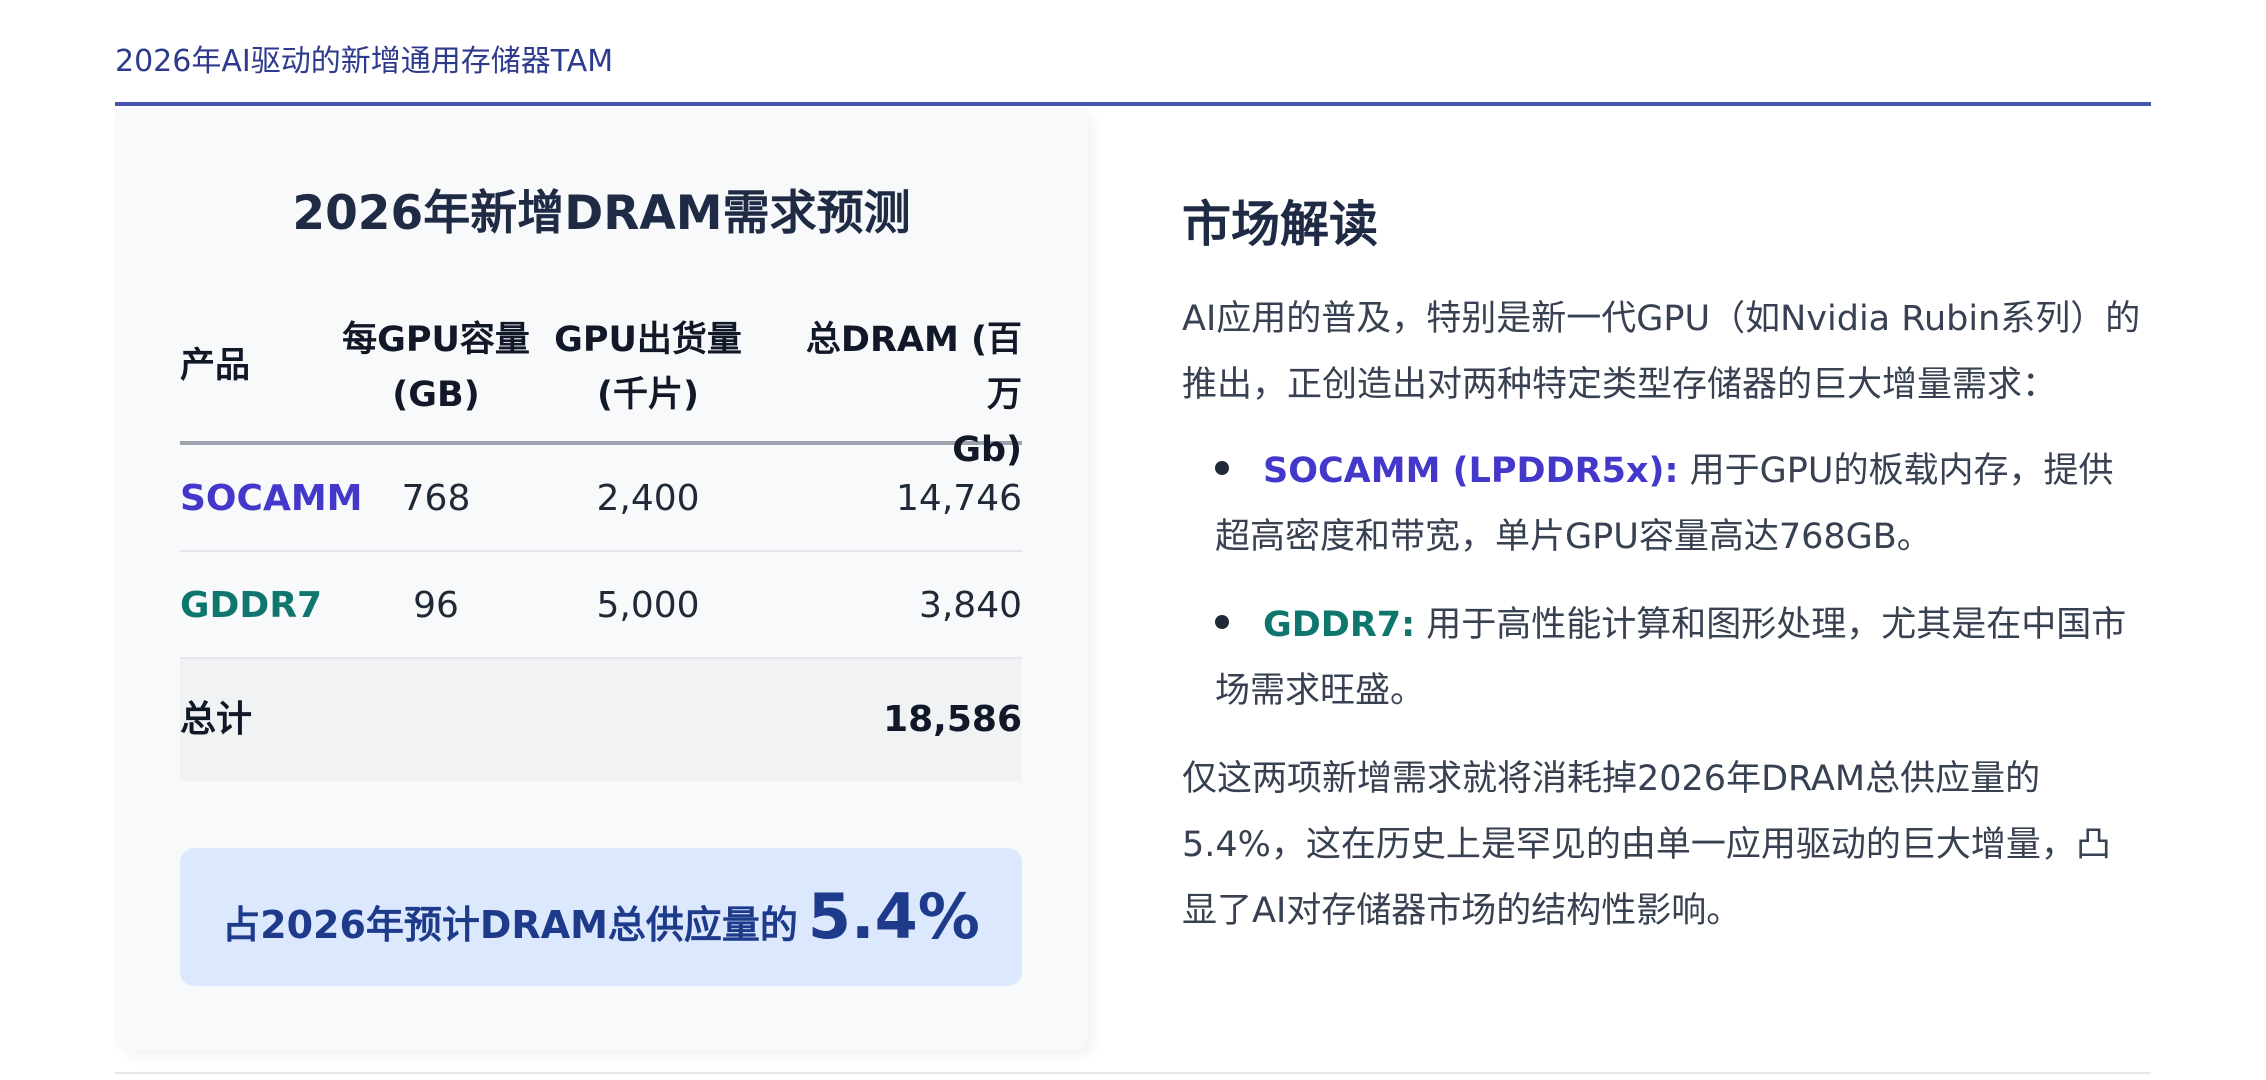 The image size is (2266, 1080). What do you see at coordinates (251, 605) in the screenshot?
I see `cell-product: GDDR7` at bounding box center [251, 605].